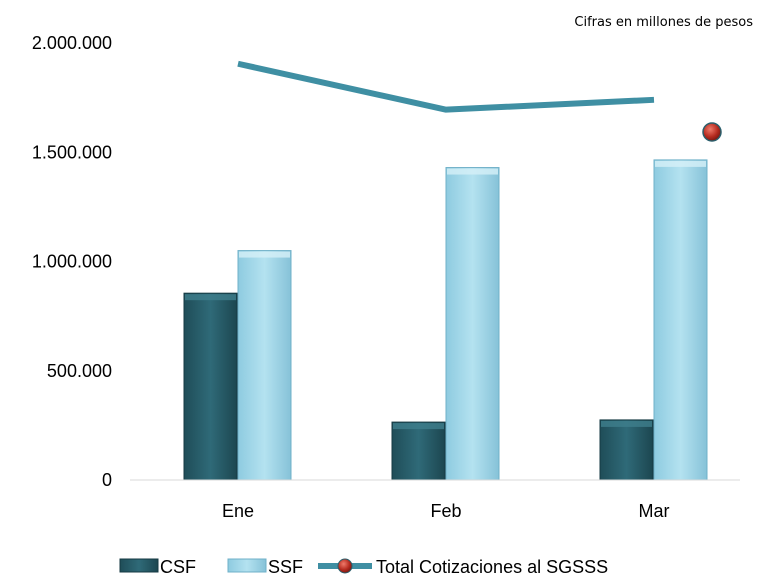 The width and height of the screenshot is (761, 582). I want to click on chart-note: Cifras en millones de pesos, so click(663, 22).